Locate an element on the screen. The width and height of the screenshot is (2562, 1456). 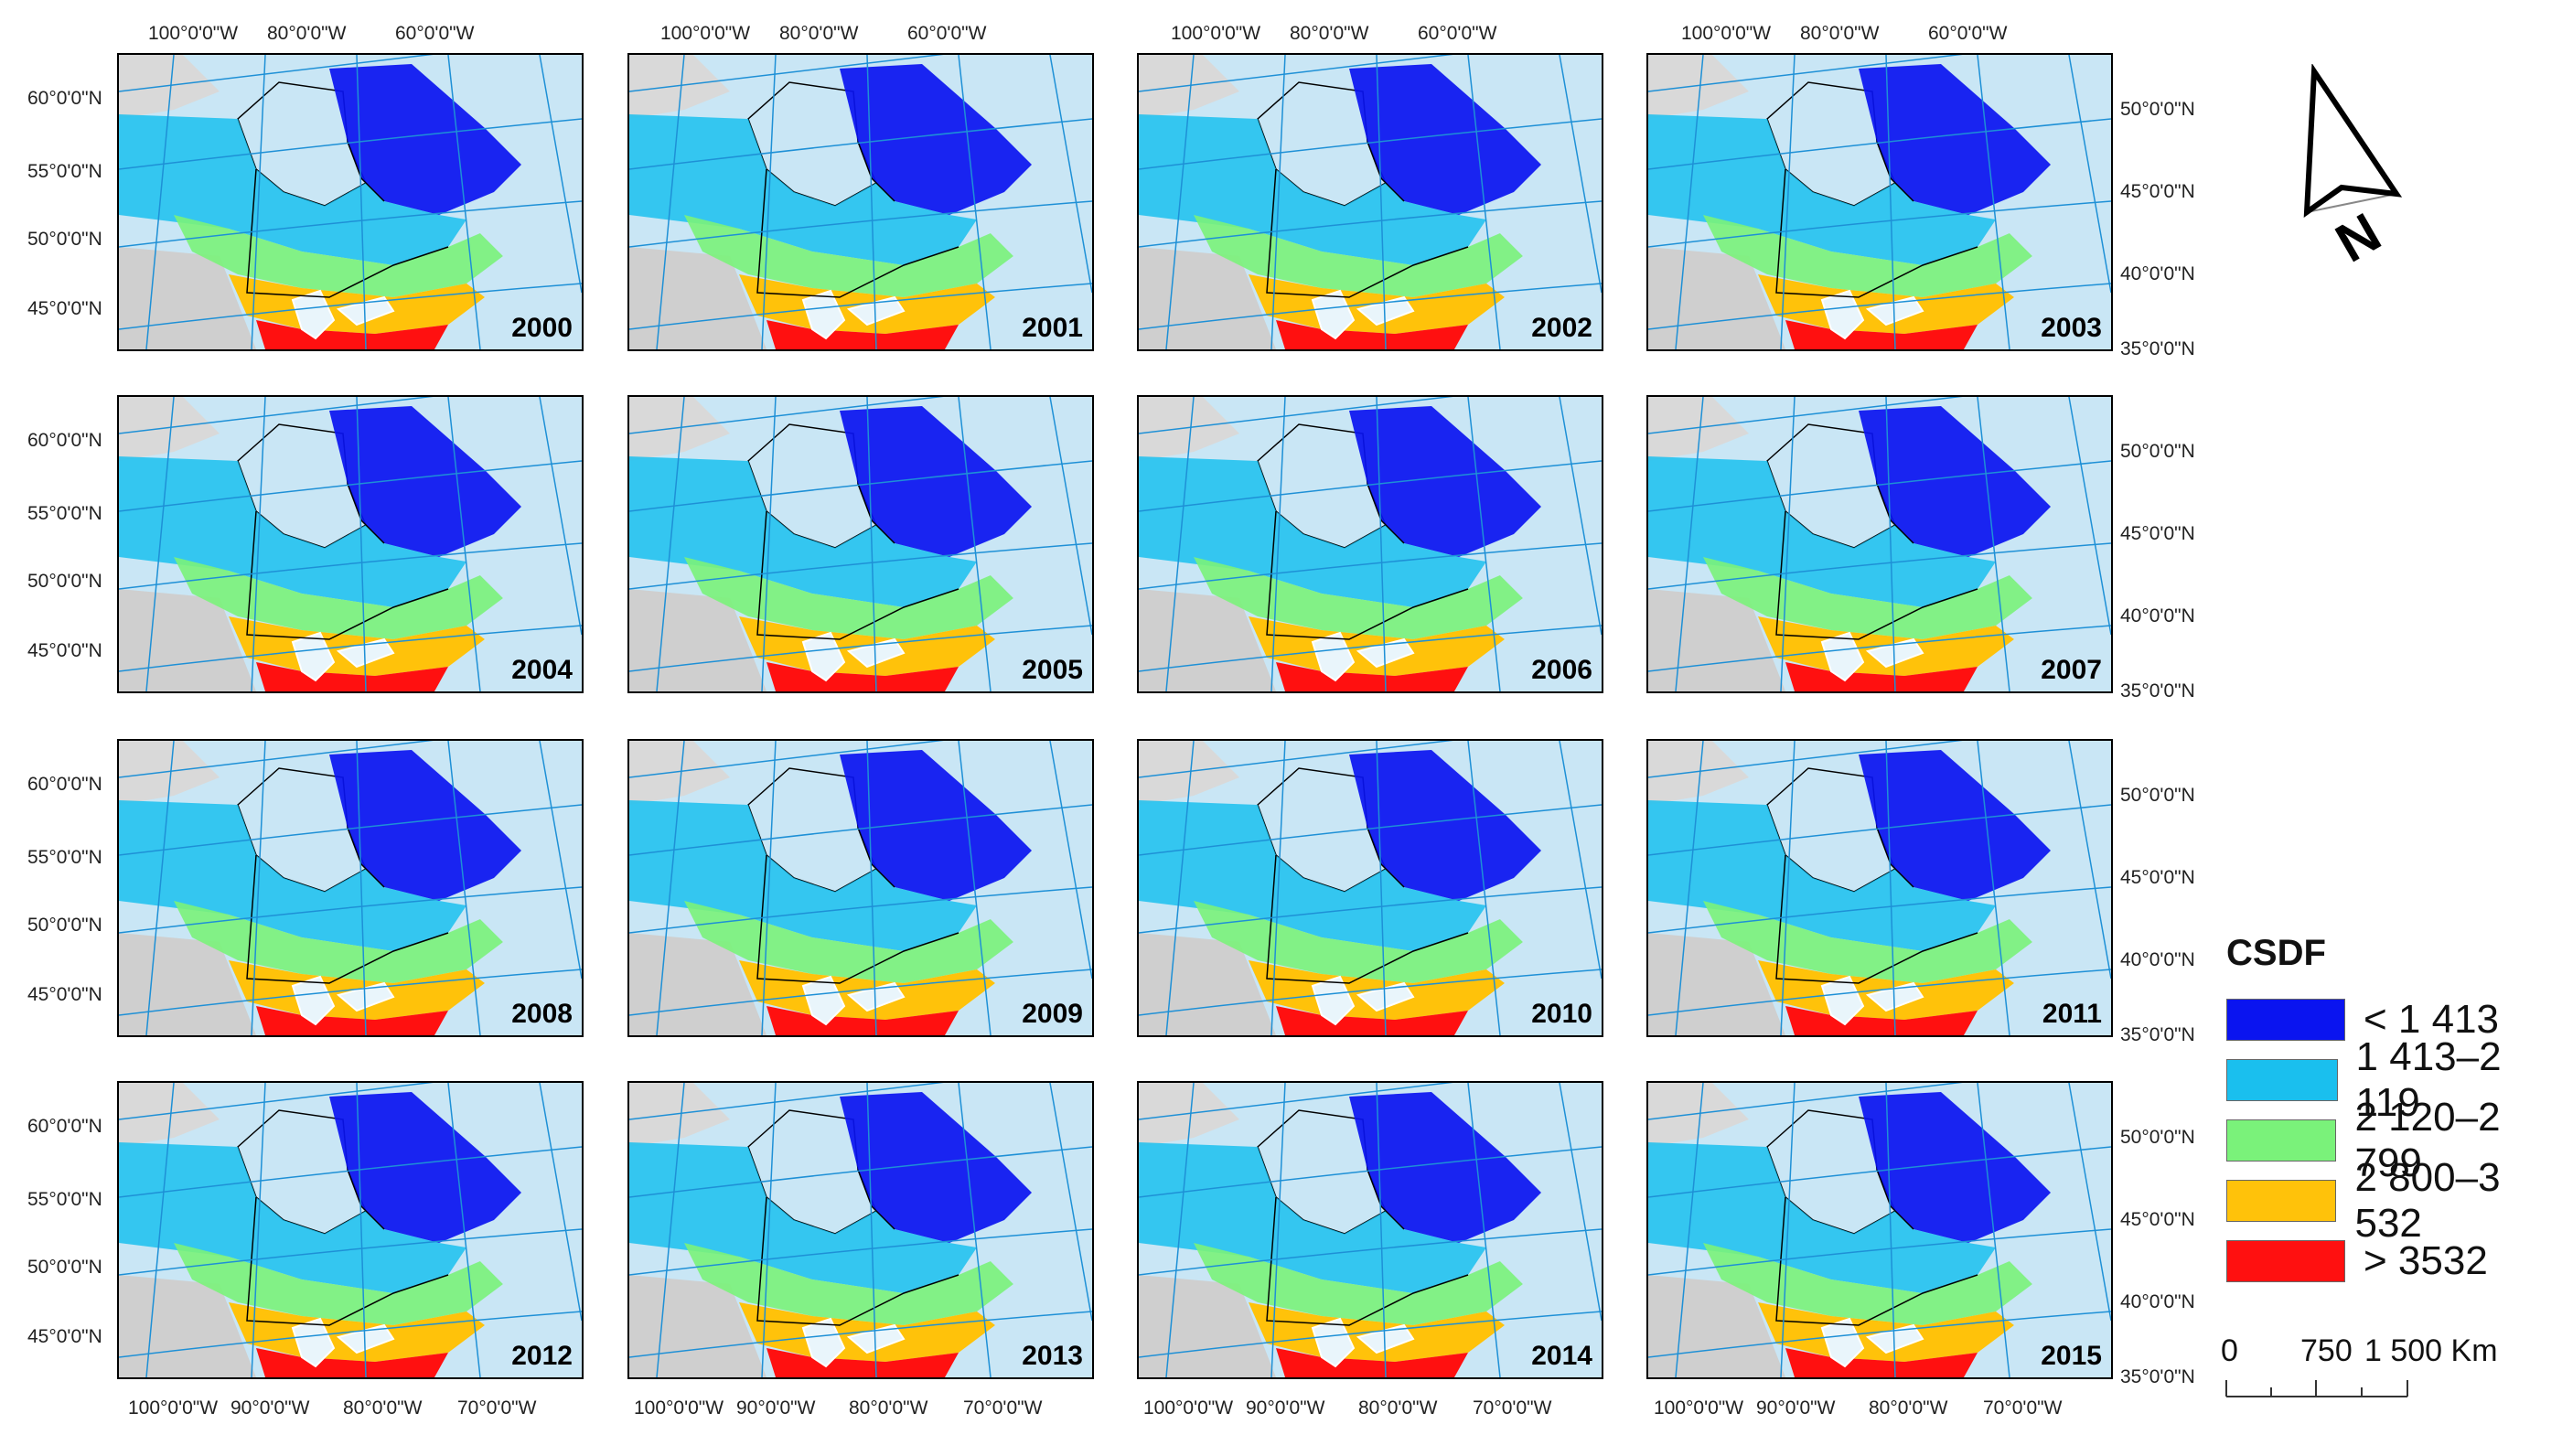
year-label: 2006 is located at coordinates (1561, 670).